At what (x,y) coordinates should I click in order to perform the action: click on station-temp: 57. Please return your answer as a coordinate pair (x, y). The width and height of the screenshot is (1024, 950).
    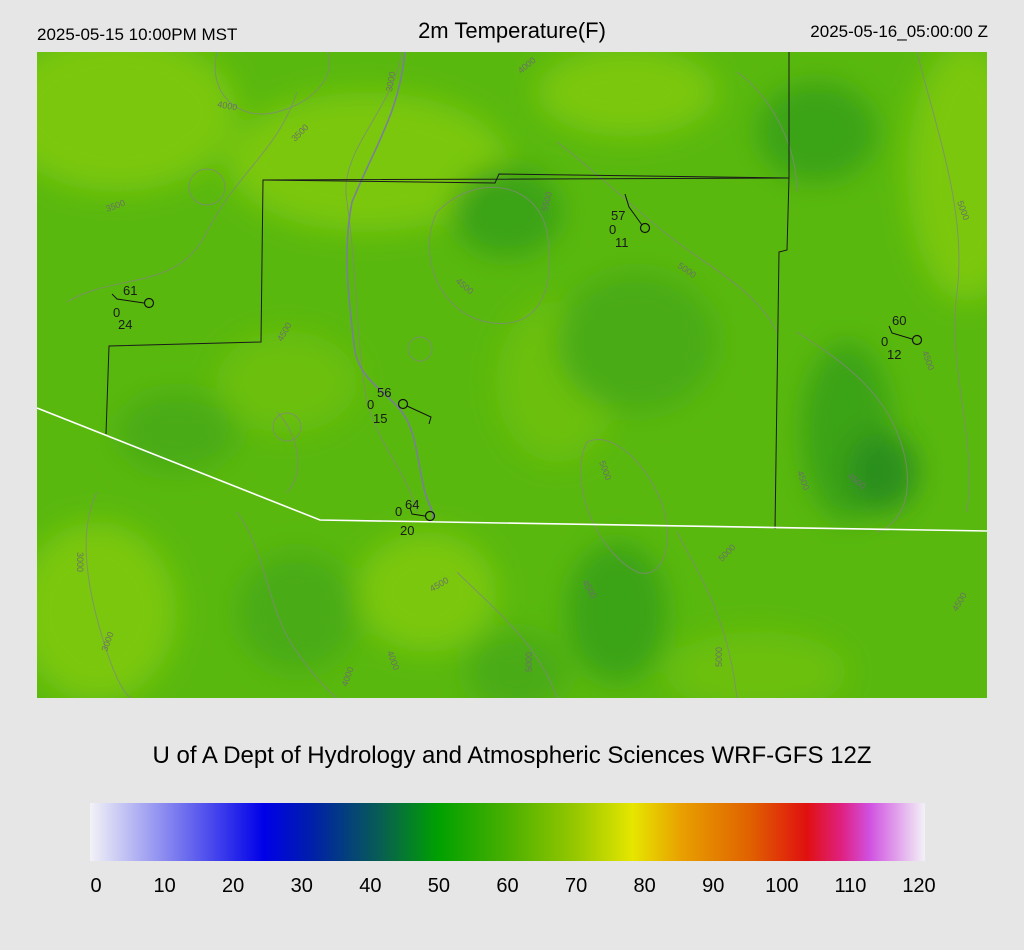
    Looking at the image, I should click on (618, 215).